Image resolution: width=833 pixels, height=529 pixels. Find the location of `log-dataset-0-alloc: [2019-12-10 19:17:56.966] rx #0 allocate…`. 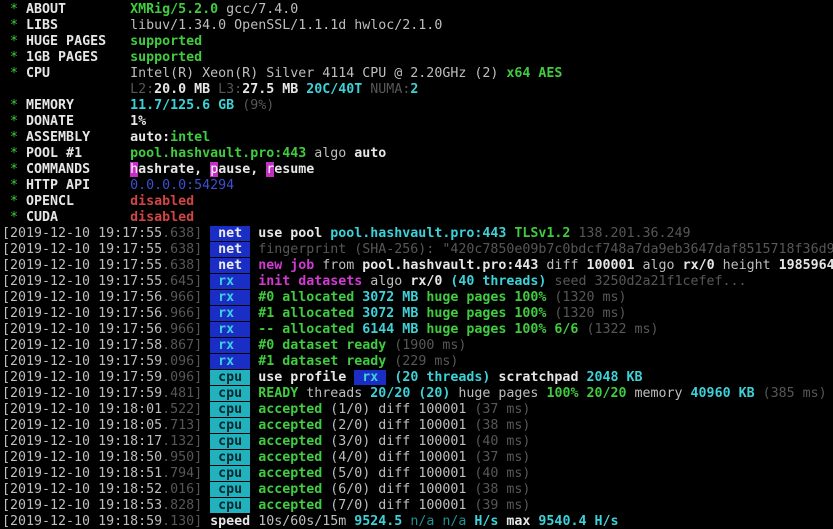

log-dataset-0-alloc: [2019-12-10 19:17:56.966] rx #0 allocate… is located at coordinates (417, 298).